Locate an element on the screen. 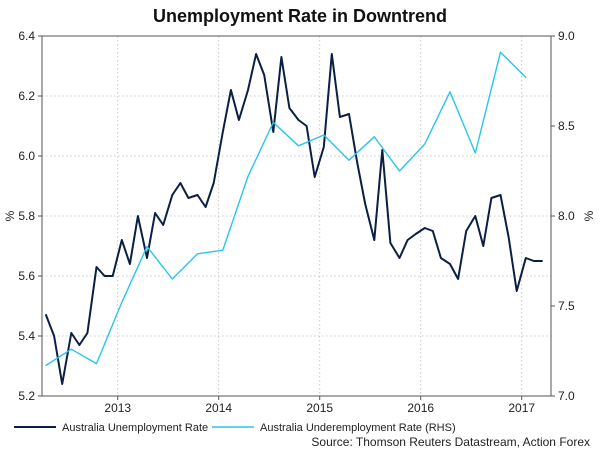  x-tick-label: 2015 is located at coordinates (319, 408).